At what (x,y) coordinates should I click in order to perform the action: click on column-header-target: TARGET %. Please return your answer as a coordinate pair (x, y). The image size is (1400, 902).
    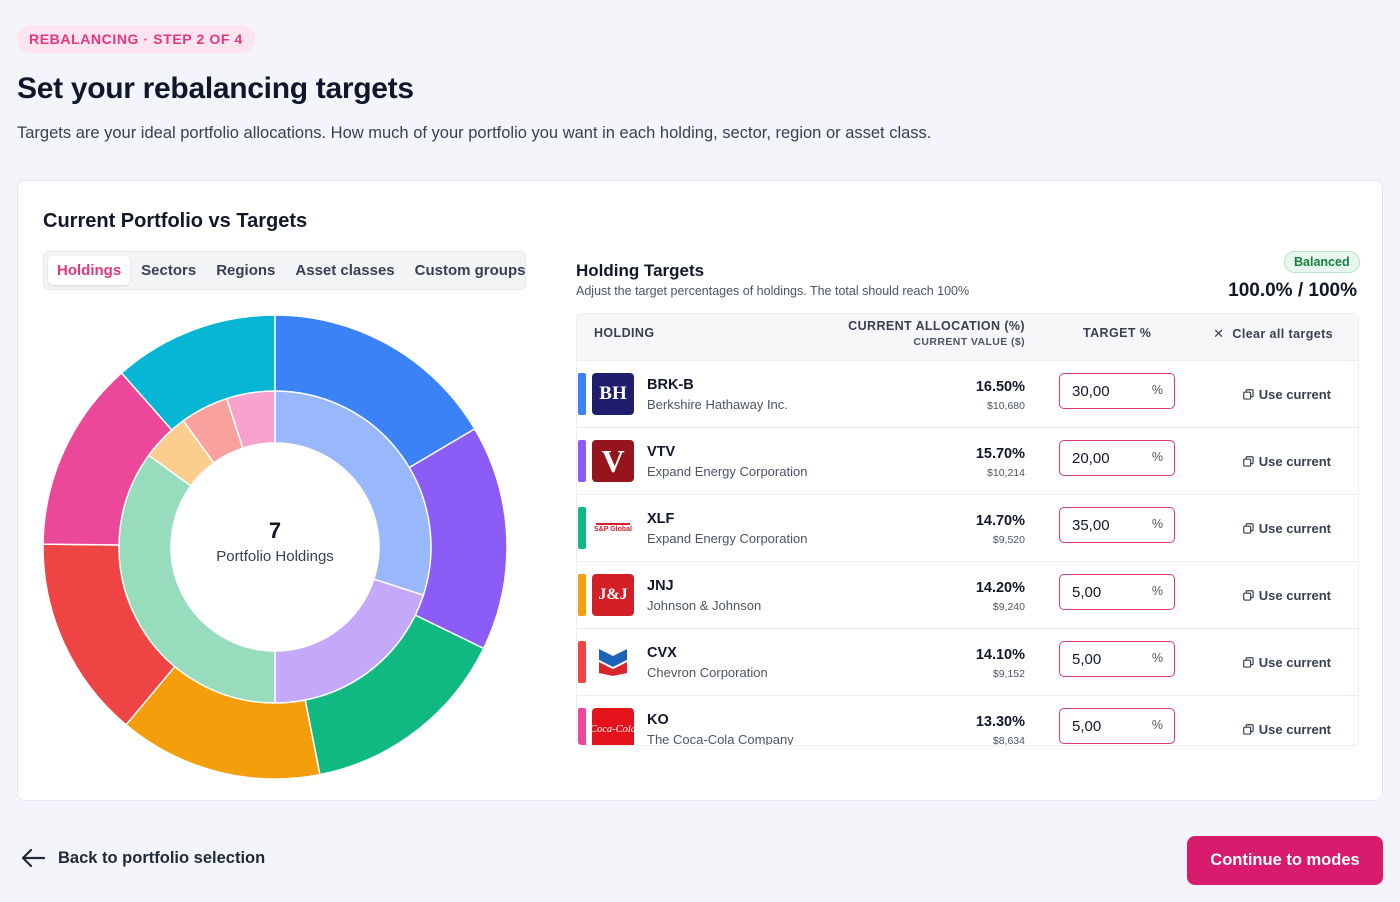
    Looking at the image, I should click on (1117, 333).